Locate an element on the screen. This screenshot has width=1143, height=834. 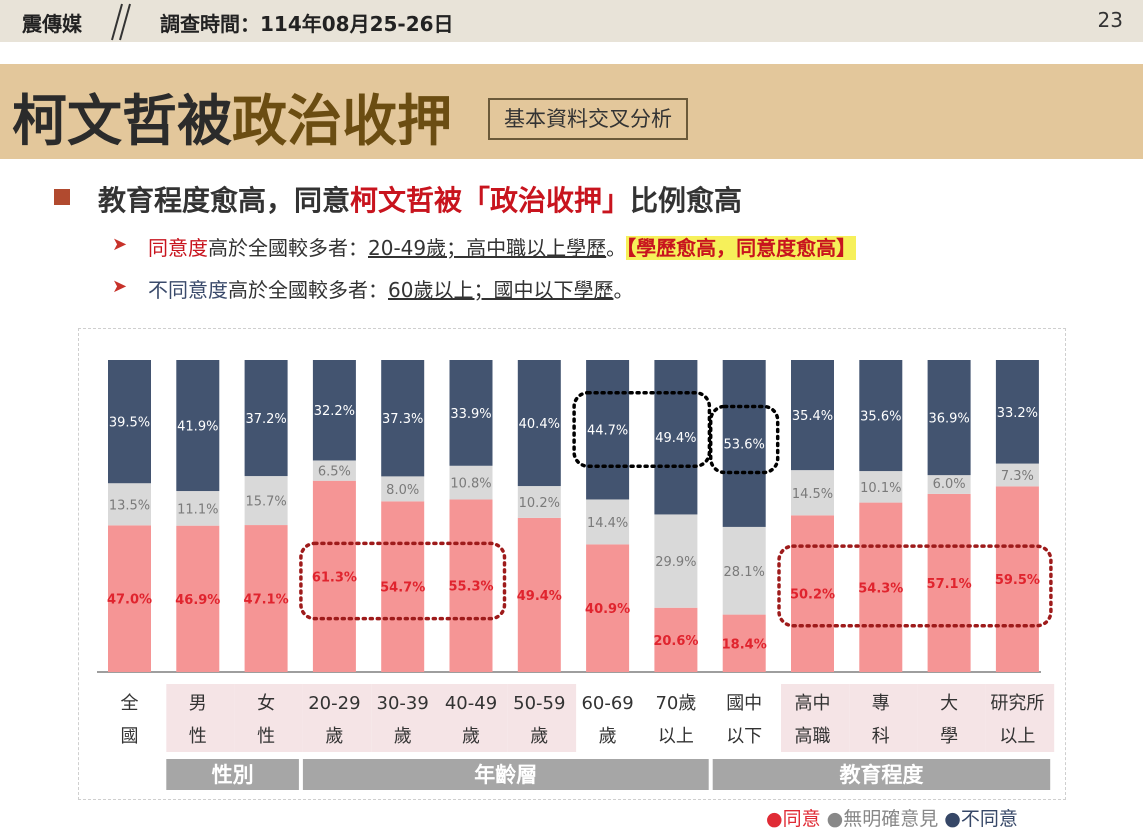
data-label-unknown: 10.2% is located at coordinates (539, 503).